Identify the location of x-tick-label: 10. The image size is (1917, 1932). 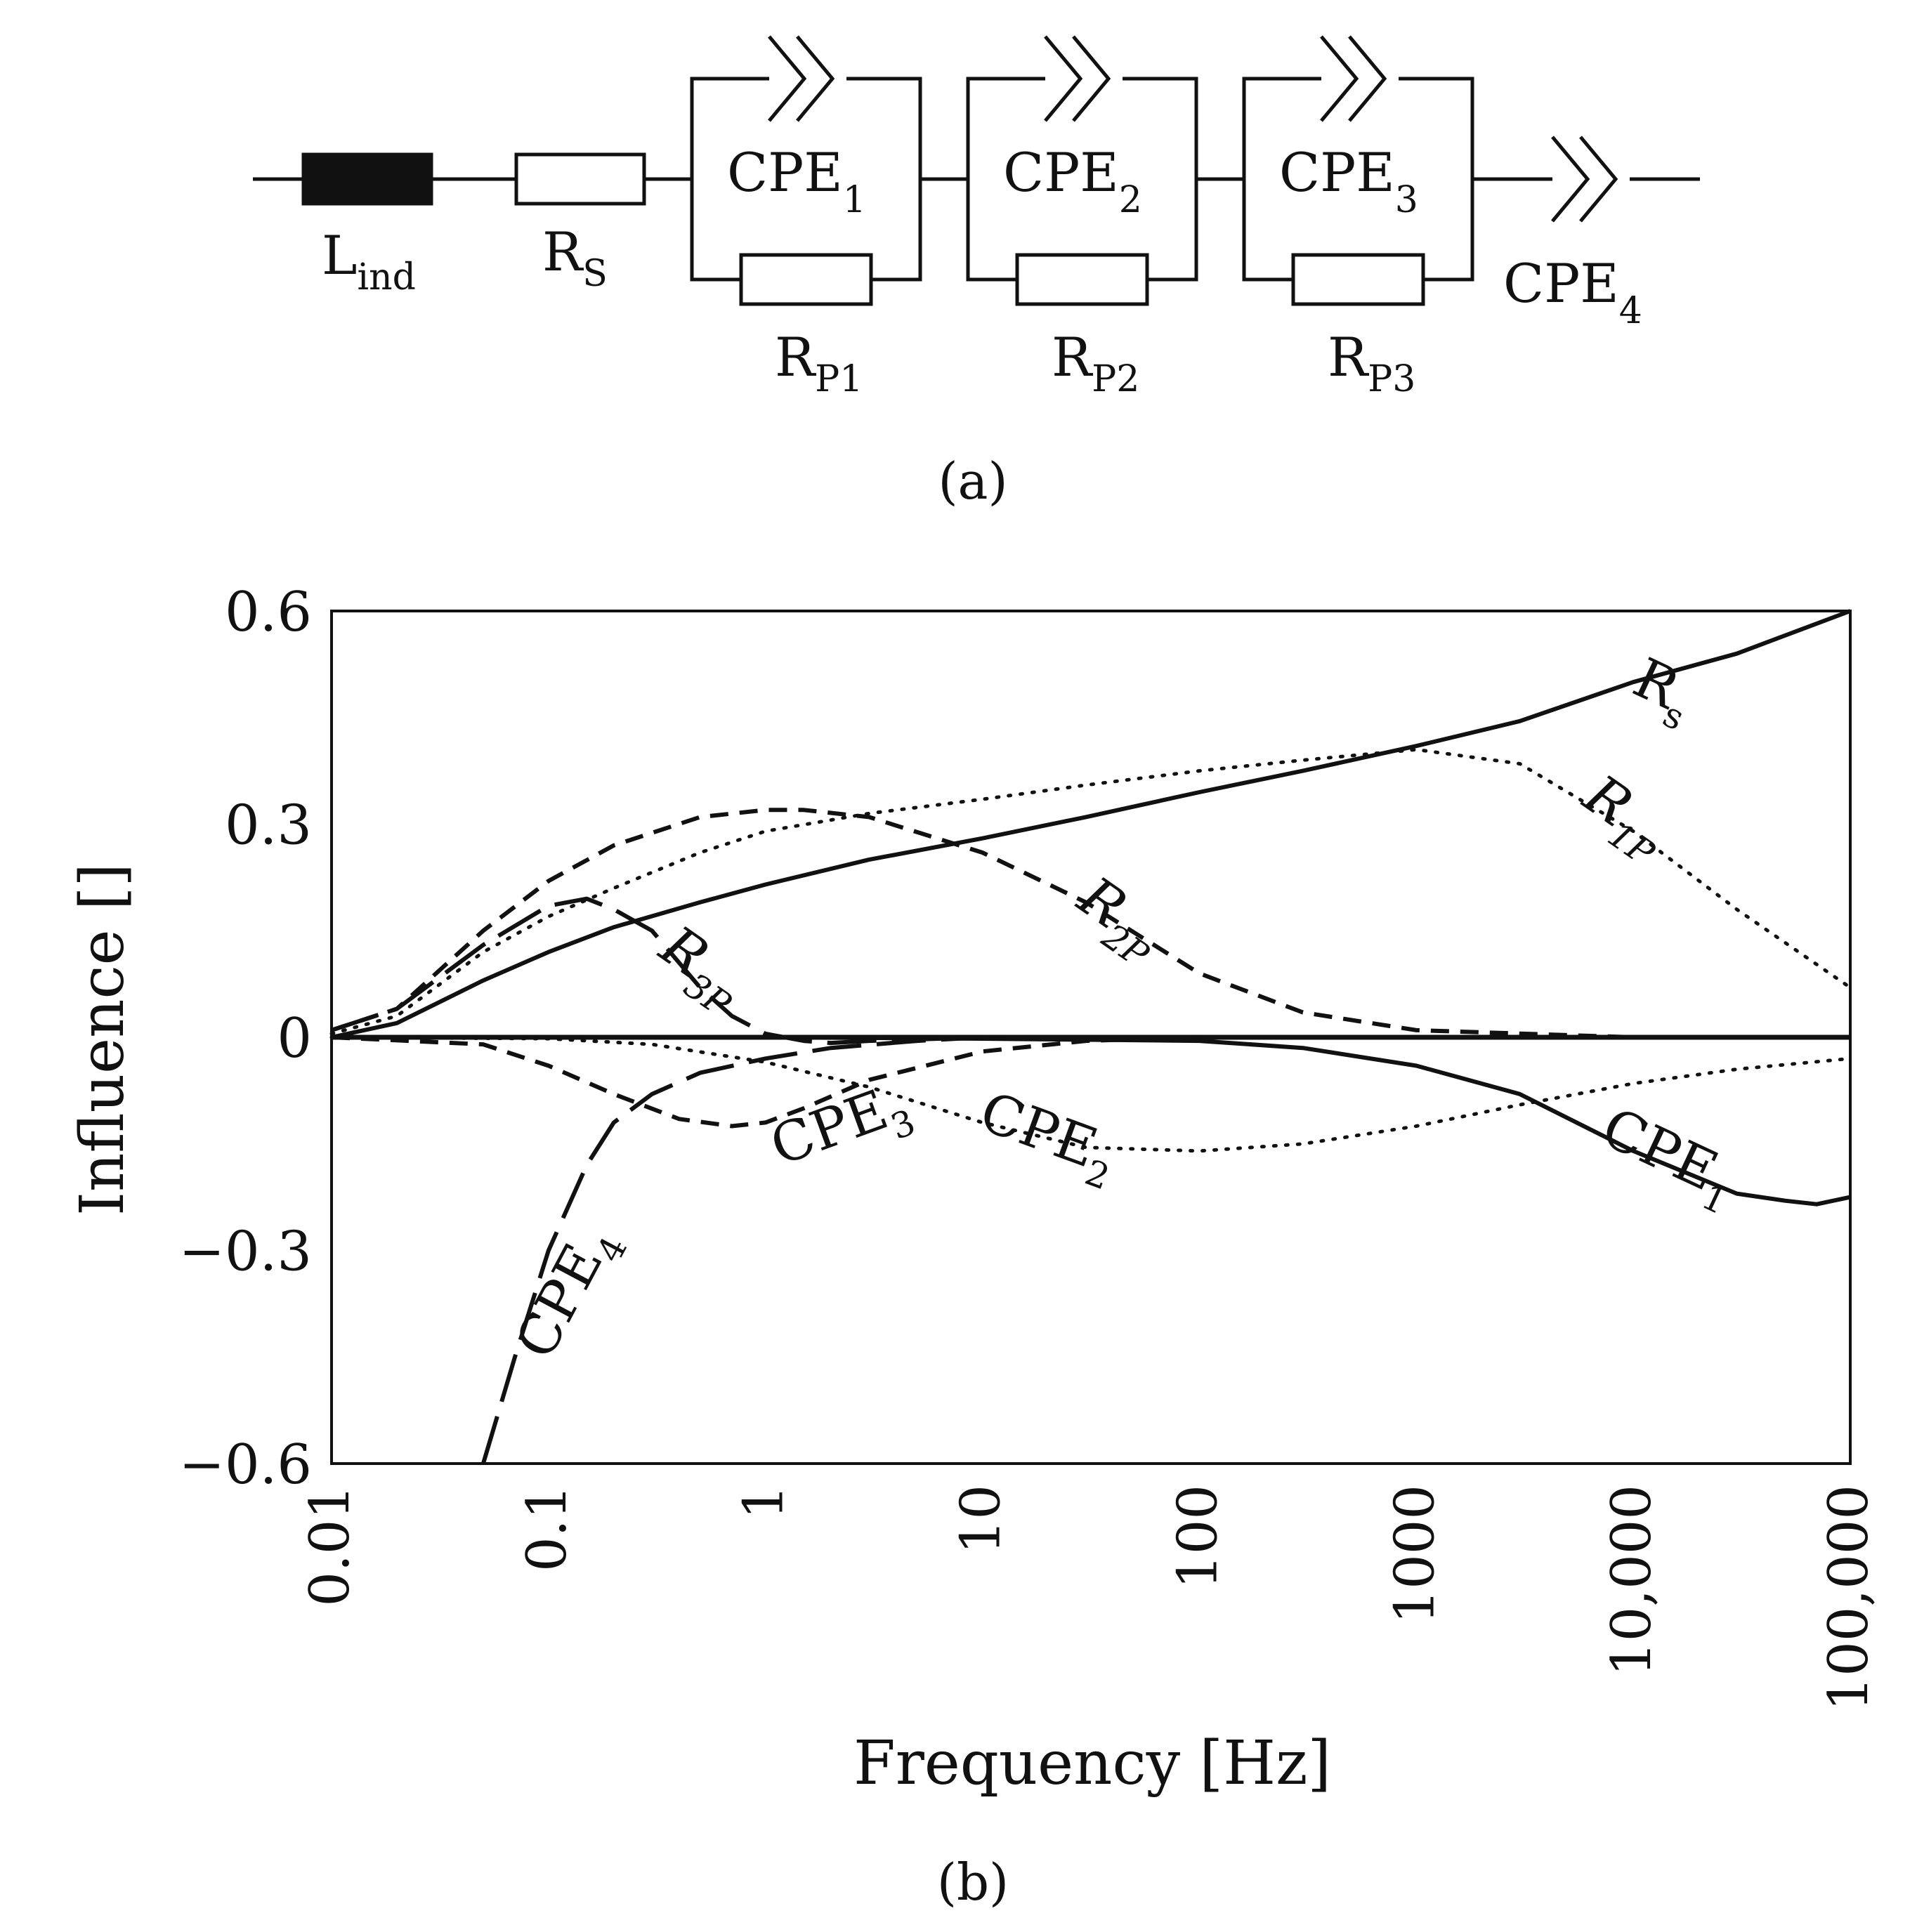
(981, 1519).